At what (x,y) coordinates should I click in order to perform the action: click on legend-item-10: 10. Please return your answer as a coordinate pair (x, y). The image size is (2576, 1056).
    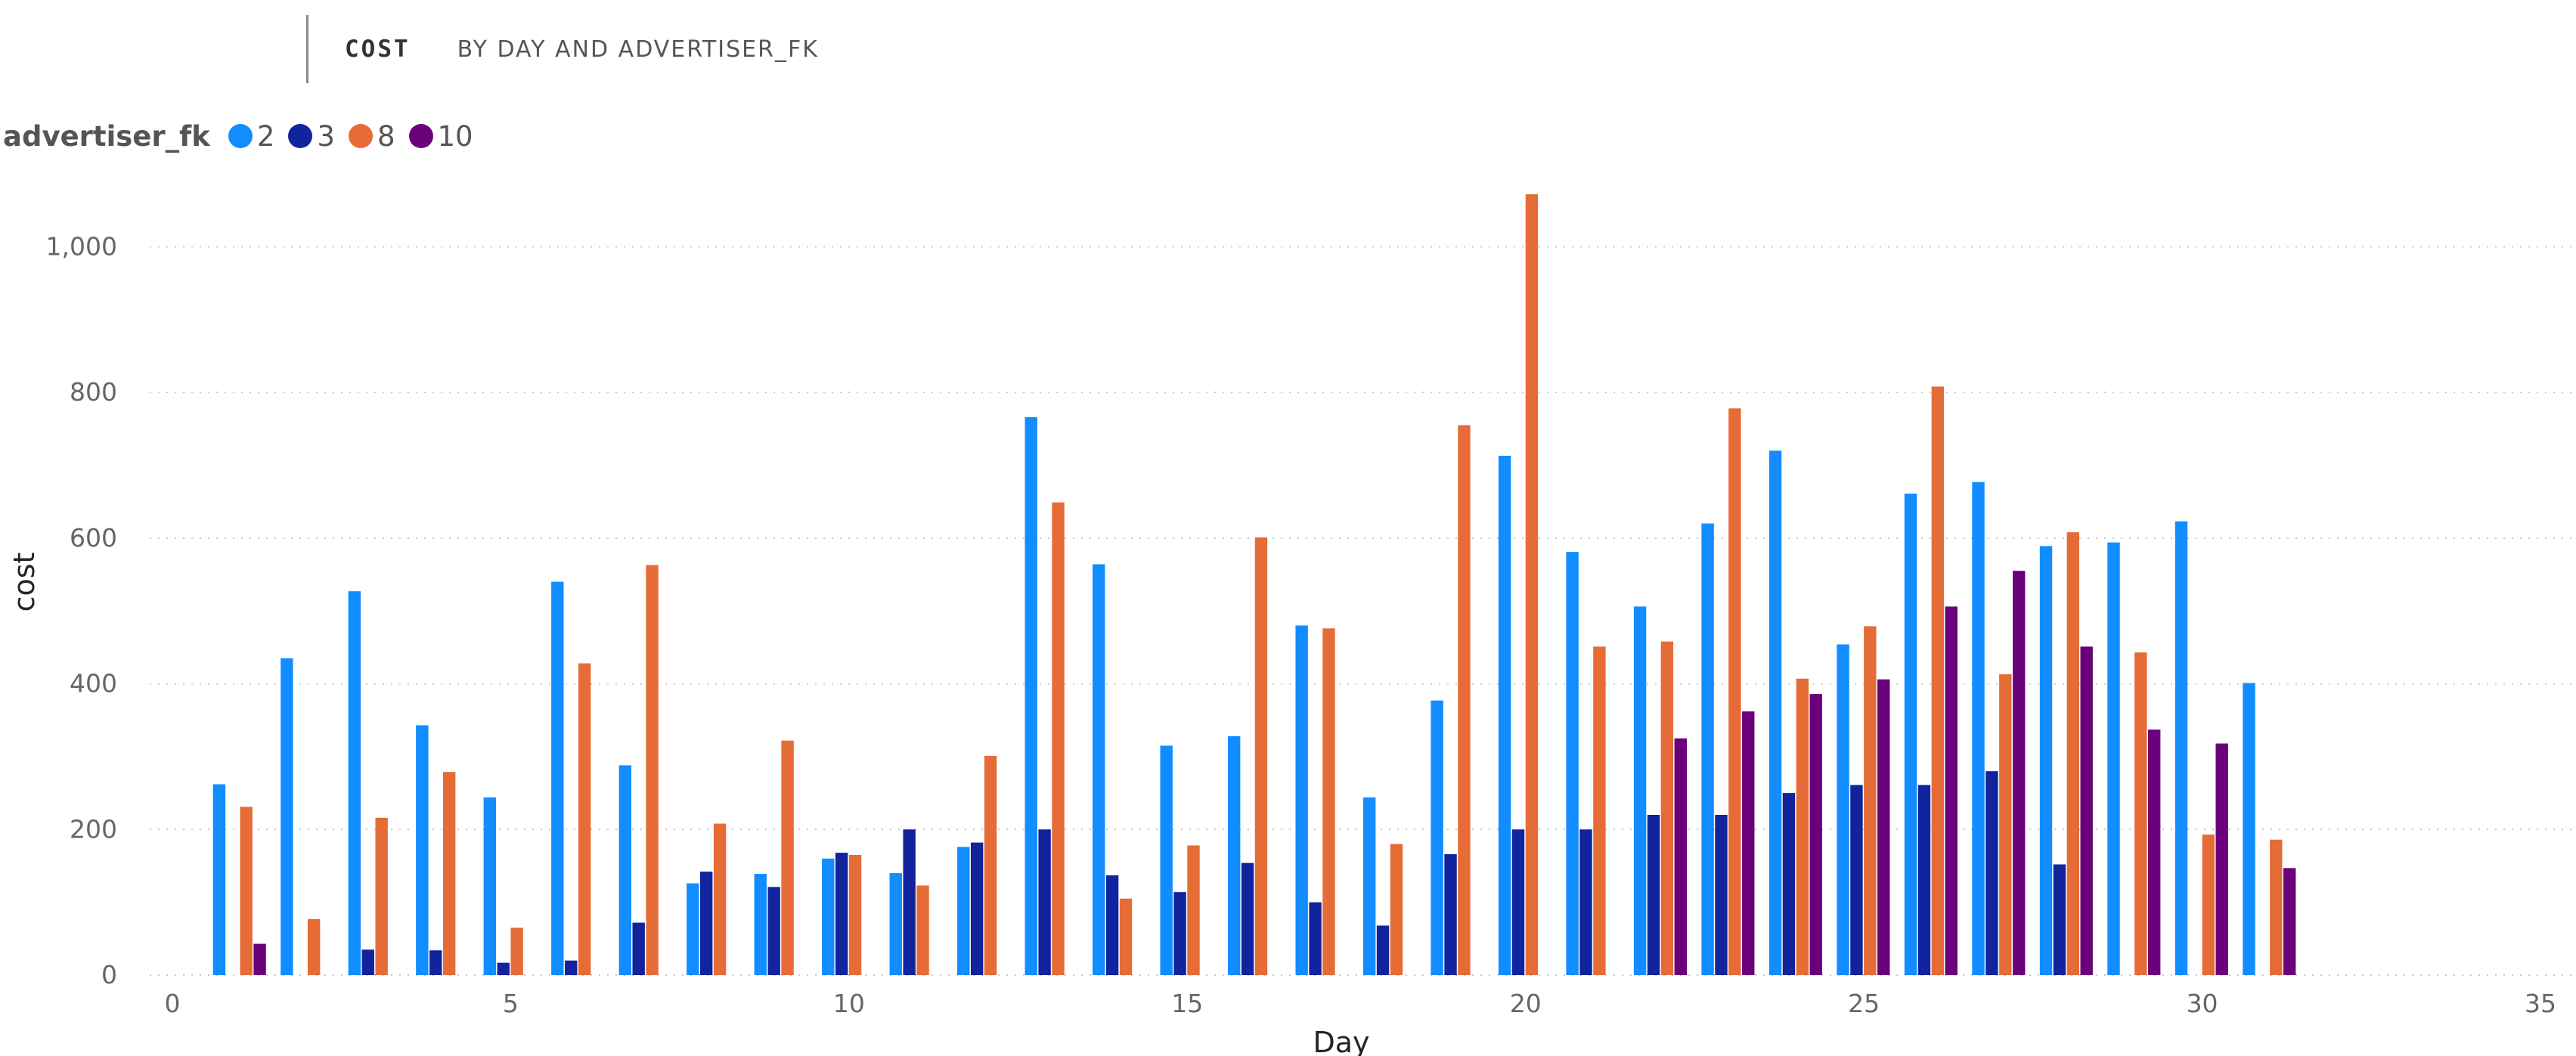
    Looking at the image, I should click on (440, 136).